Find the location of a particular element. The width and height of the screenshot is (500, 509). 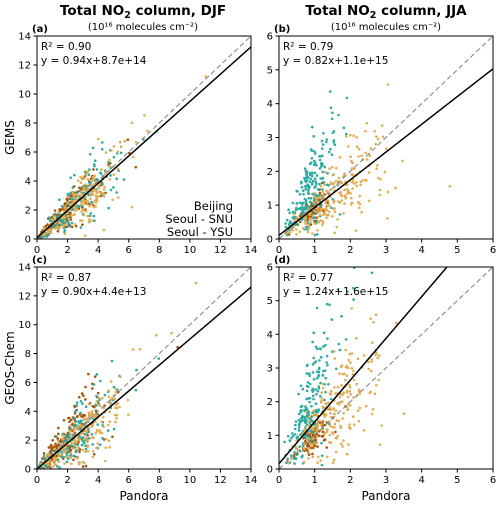

y-tick-label: 2 is located at coordinates (270, 172).